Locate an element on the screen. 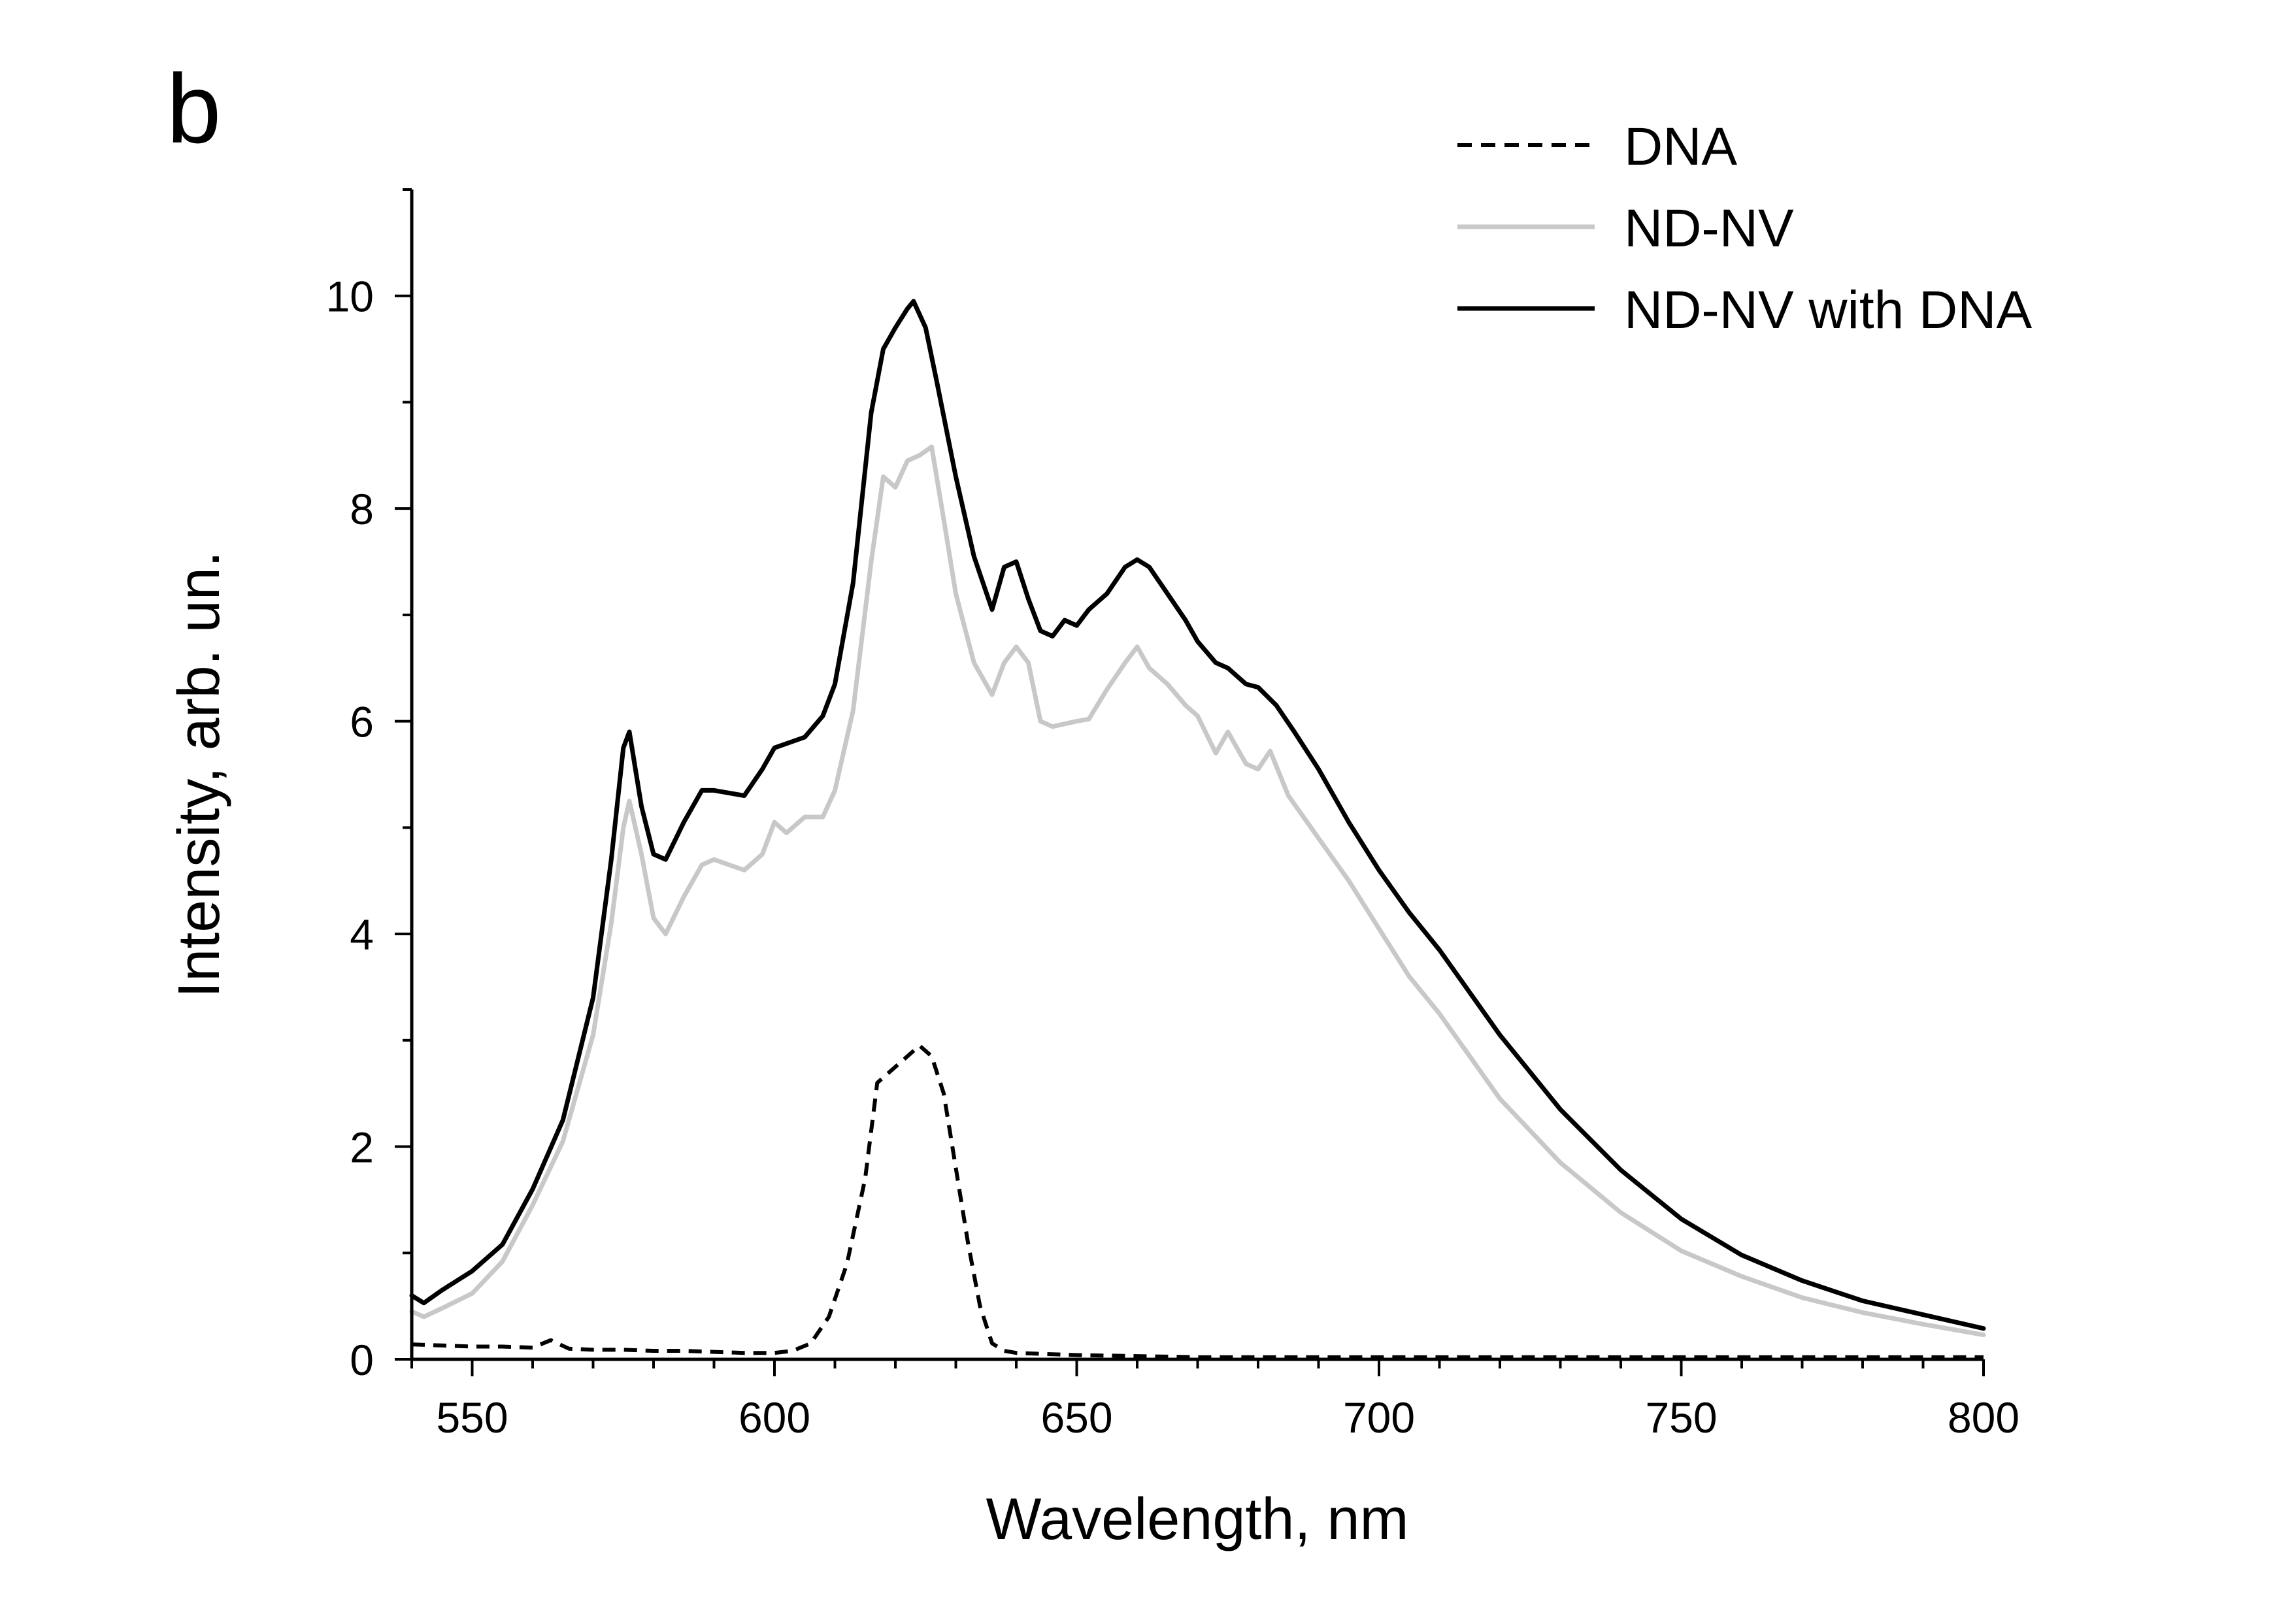  x-tick-label: 750 is located at coordinates (1681, 1417).